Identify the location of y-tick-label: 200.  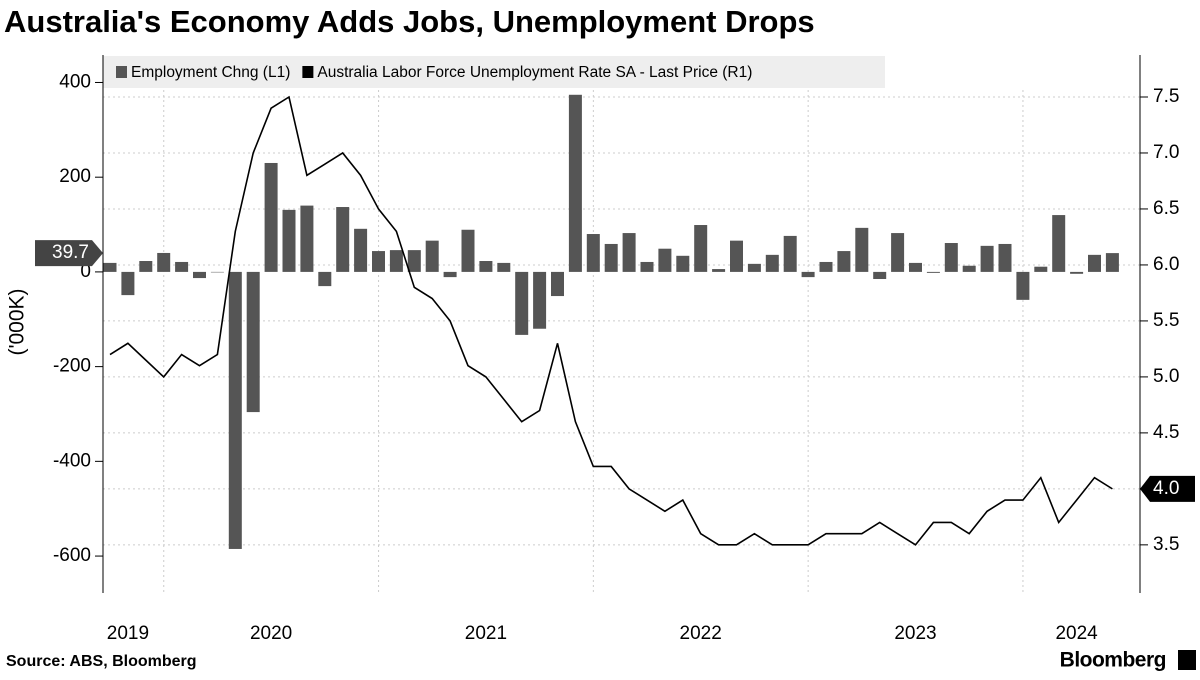
(75, 176).